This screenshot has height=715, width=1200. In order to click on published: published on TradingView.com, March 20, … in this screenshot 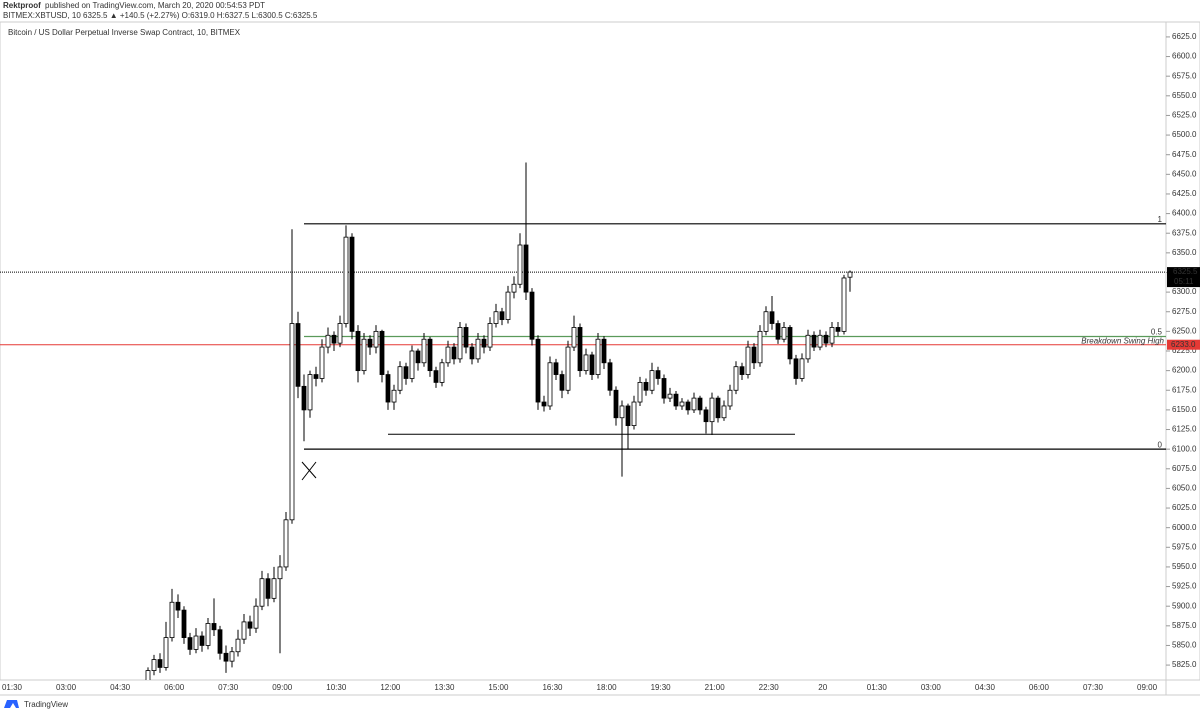, I will do `click(155, 5)`.